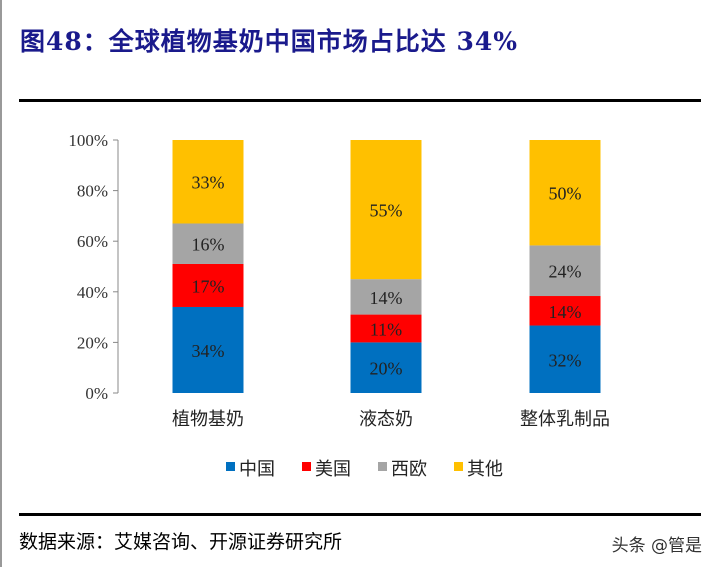  What do you see at coordinates (181, 542) in the screenshot?
I see `source-note: 数据来源：艾媒咨询、开源证券研究所` at bounding box center [181, 542].